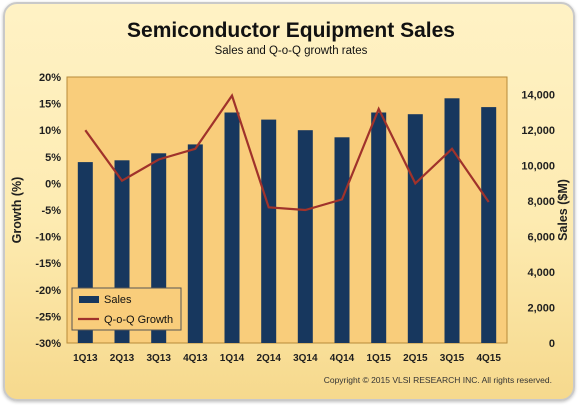 This screenshot has height=405, width=580. What do you see at coordinates (50, 105) in the screenshot?
I see `left-tick-label: 15%` at bounding box center [50, 105].